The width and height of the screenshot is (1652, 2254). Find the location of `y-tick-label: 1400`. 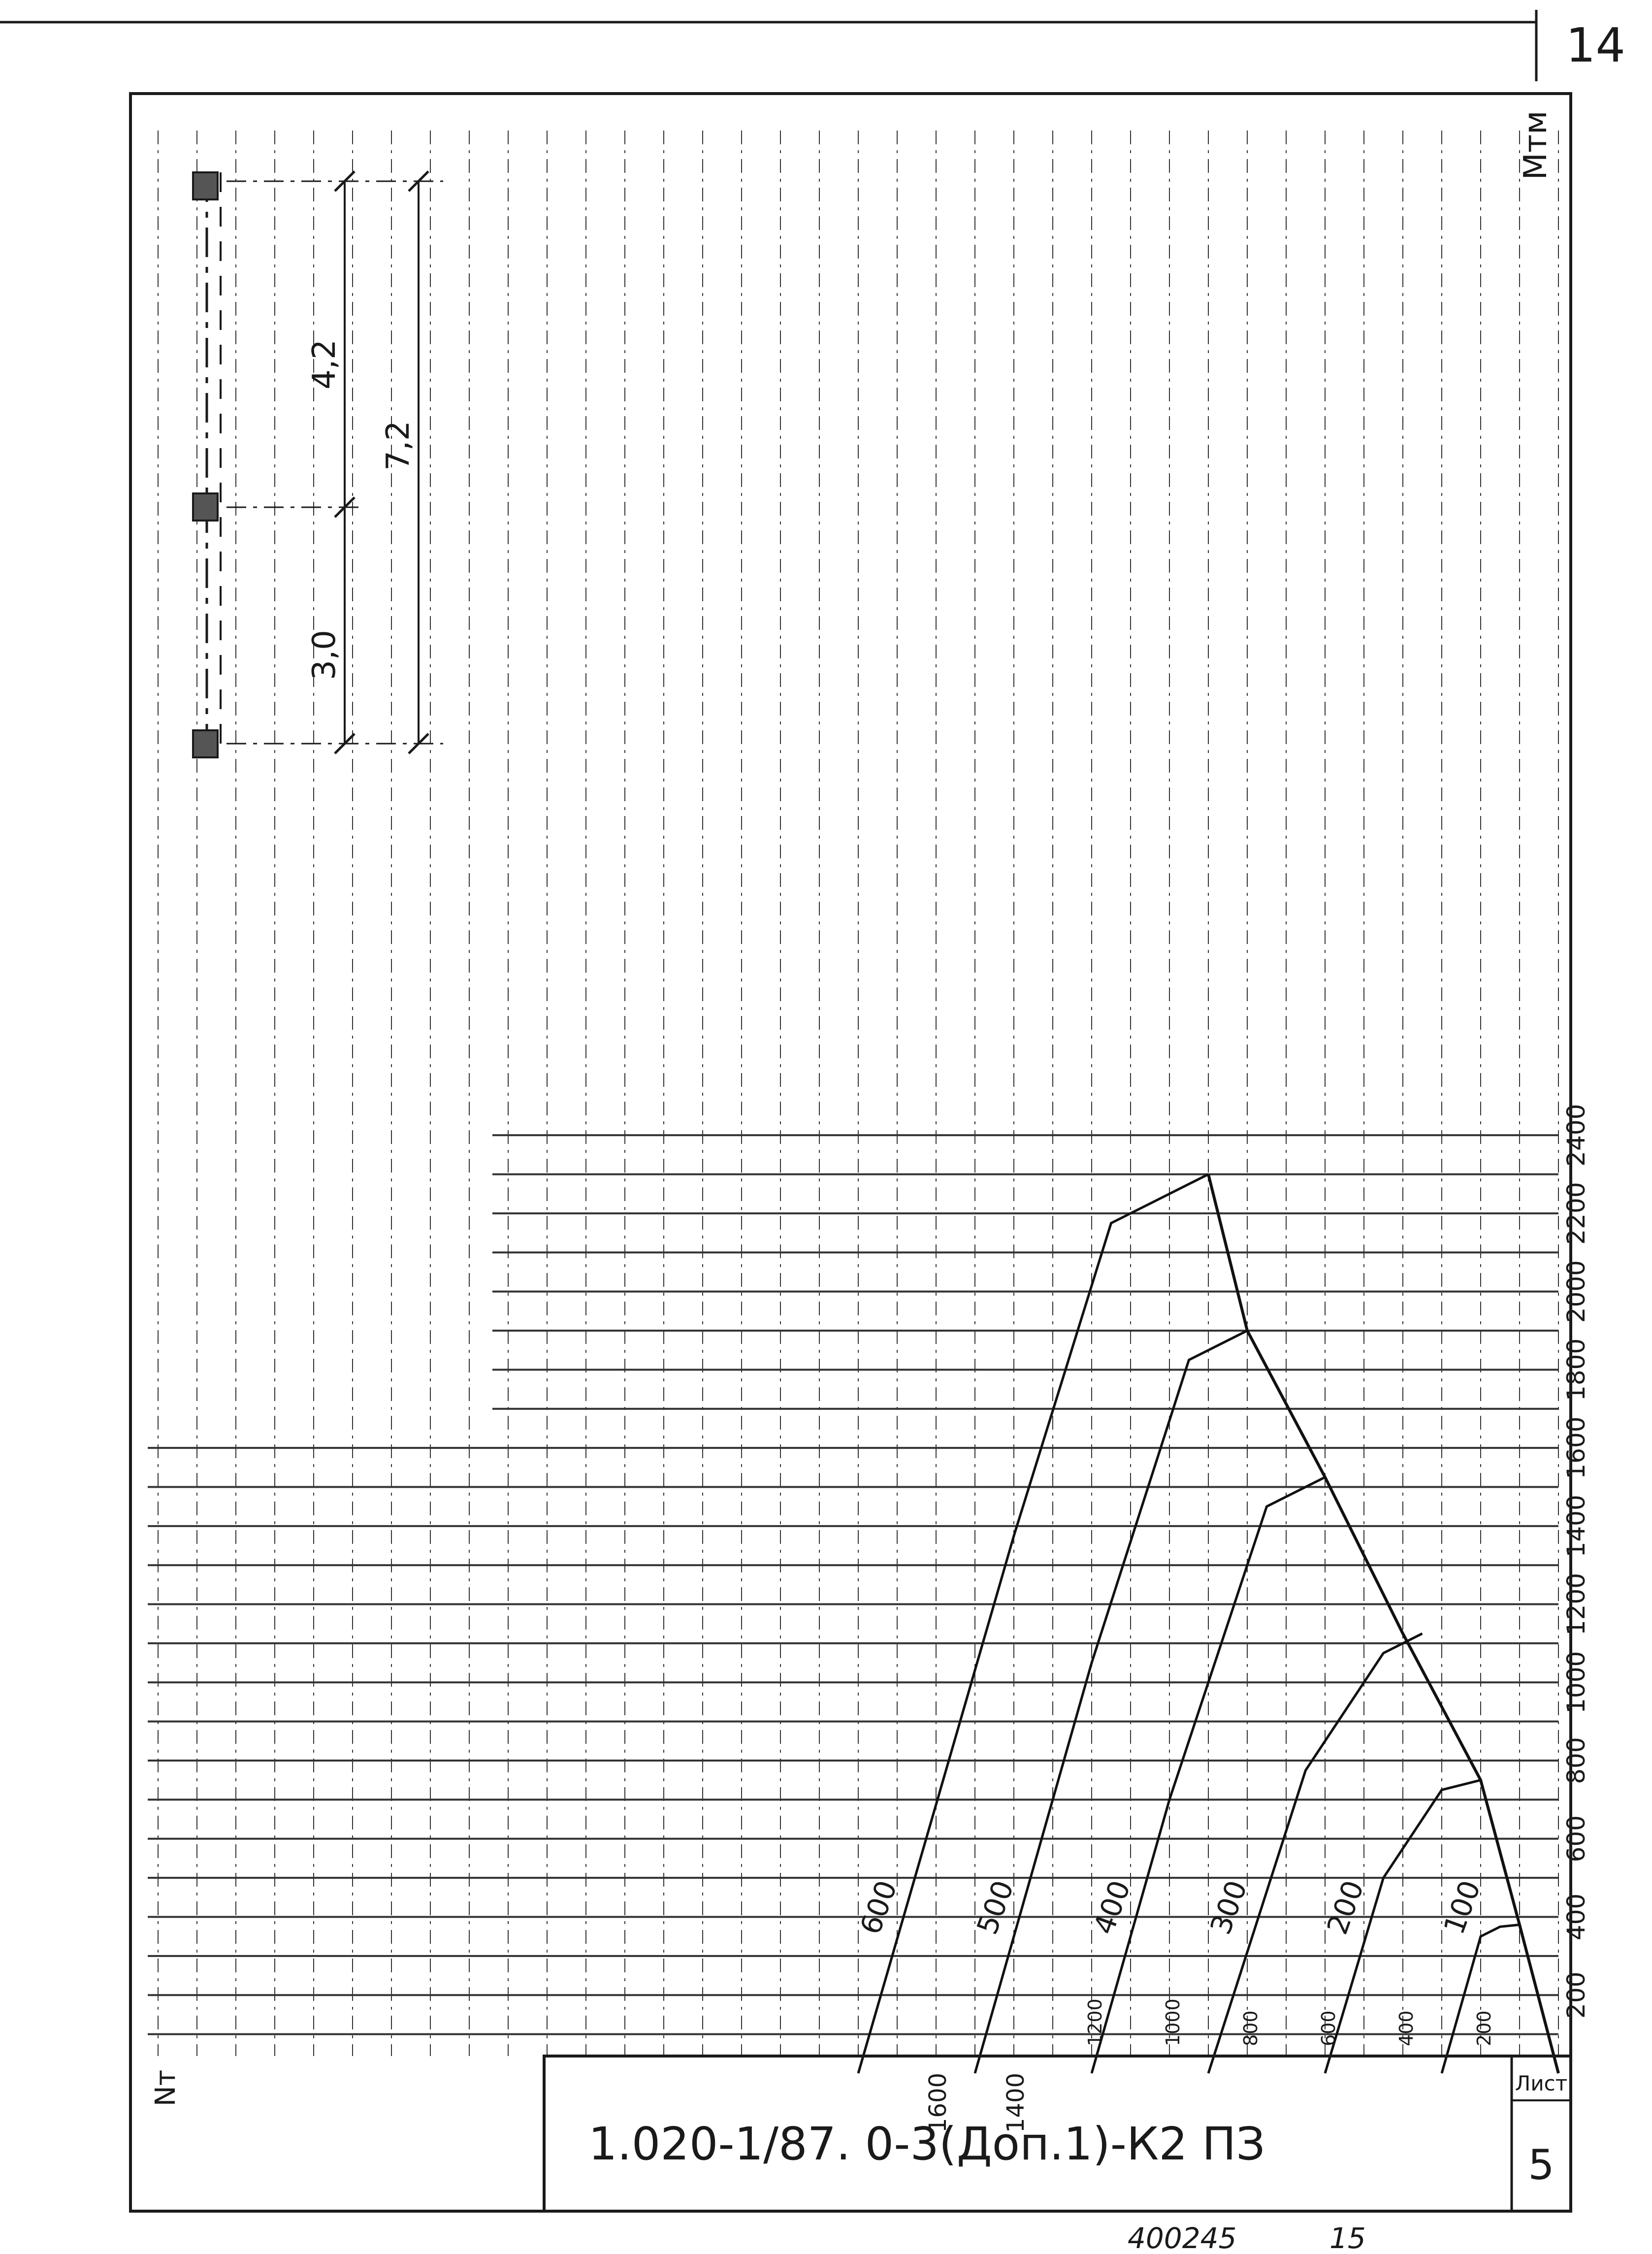

y-tick-label: 1400 is located at coordinates (1576, 1526).